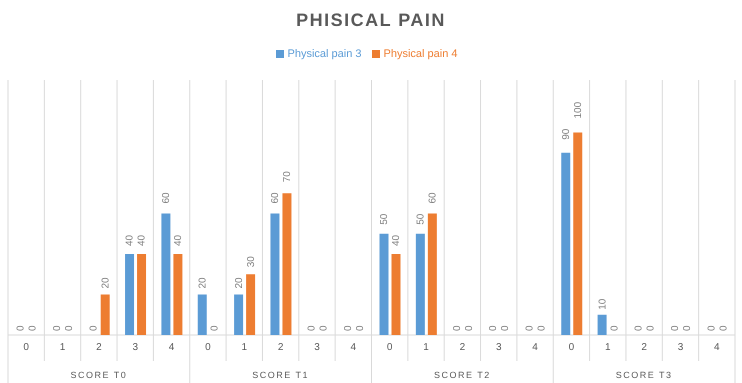  What do you see at coordinates (421, 54) in the screenshot?
I see `legend-label: Physical pain 4` at bounding box center [421, 54].